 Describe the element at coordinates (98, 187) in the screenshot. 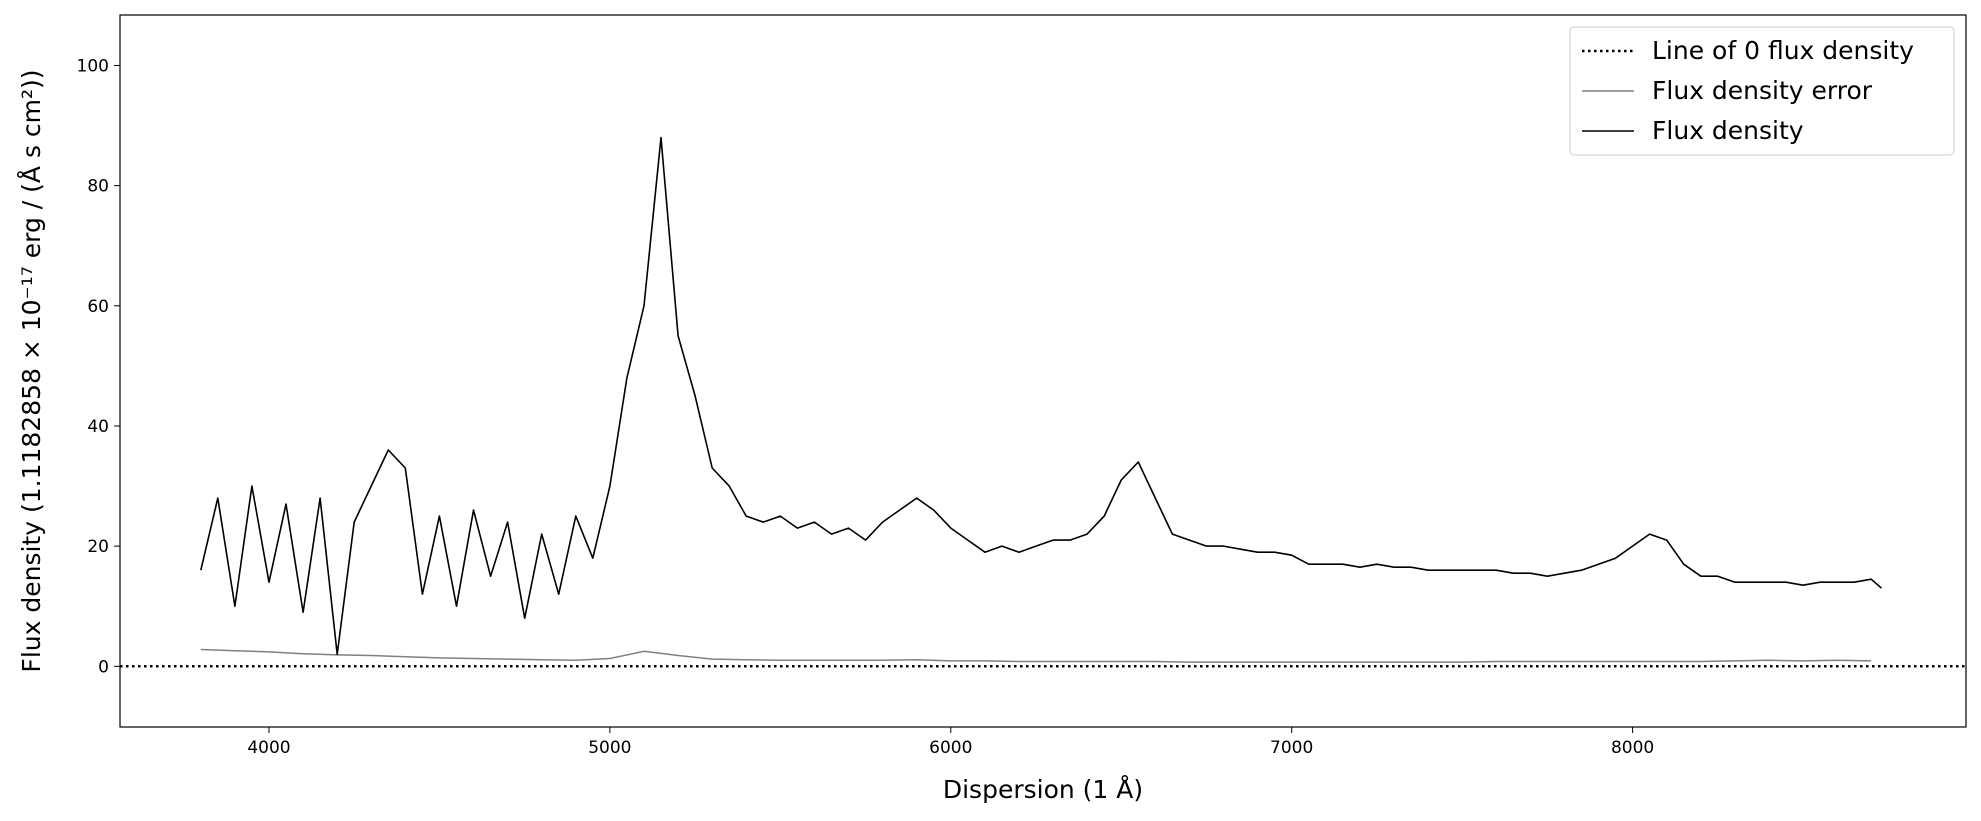

I see `y-tick-label: 80` at that location.